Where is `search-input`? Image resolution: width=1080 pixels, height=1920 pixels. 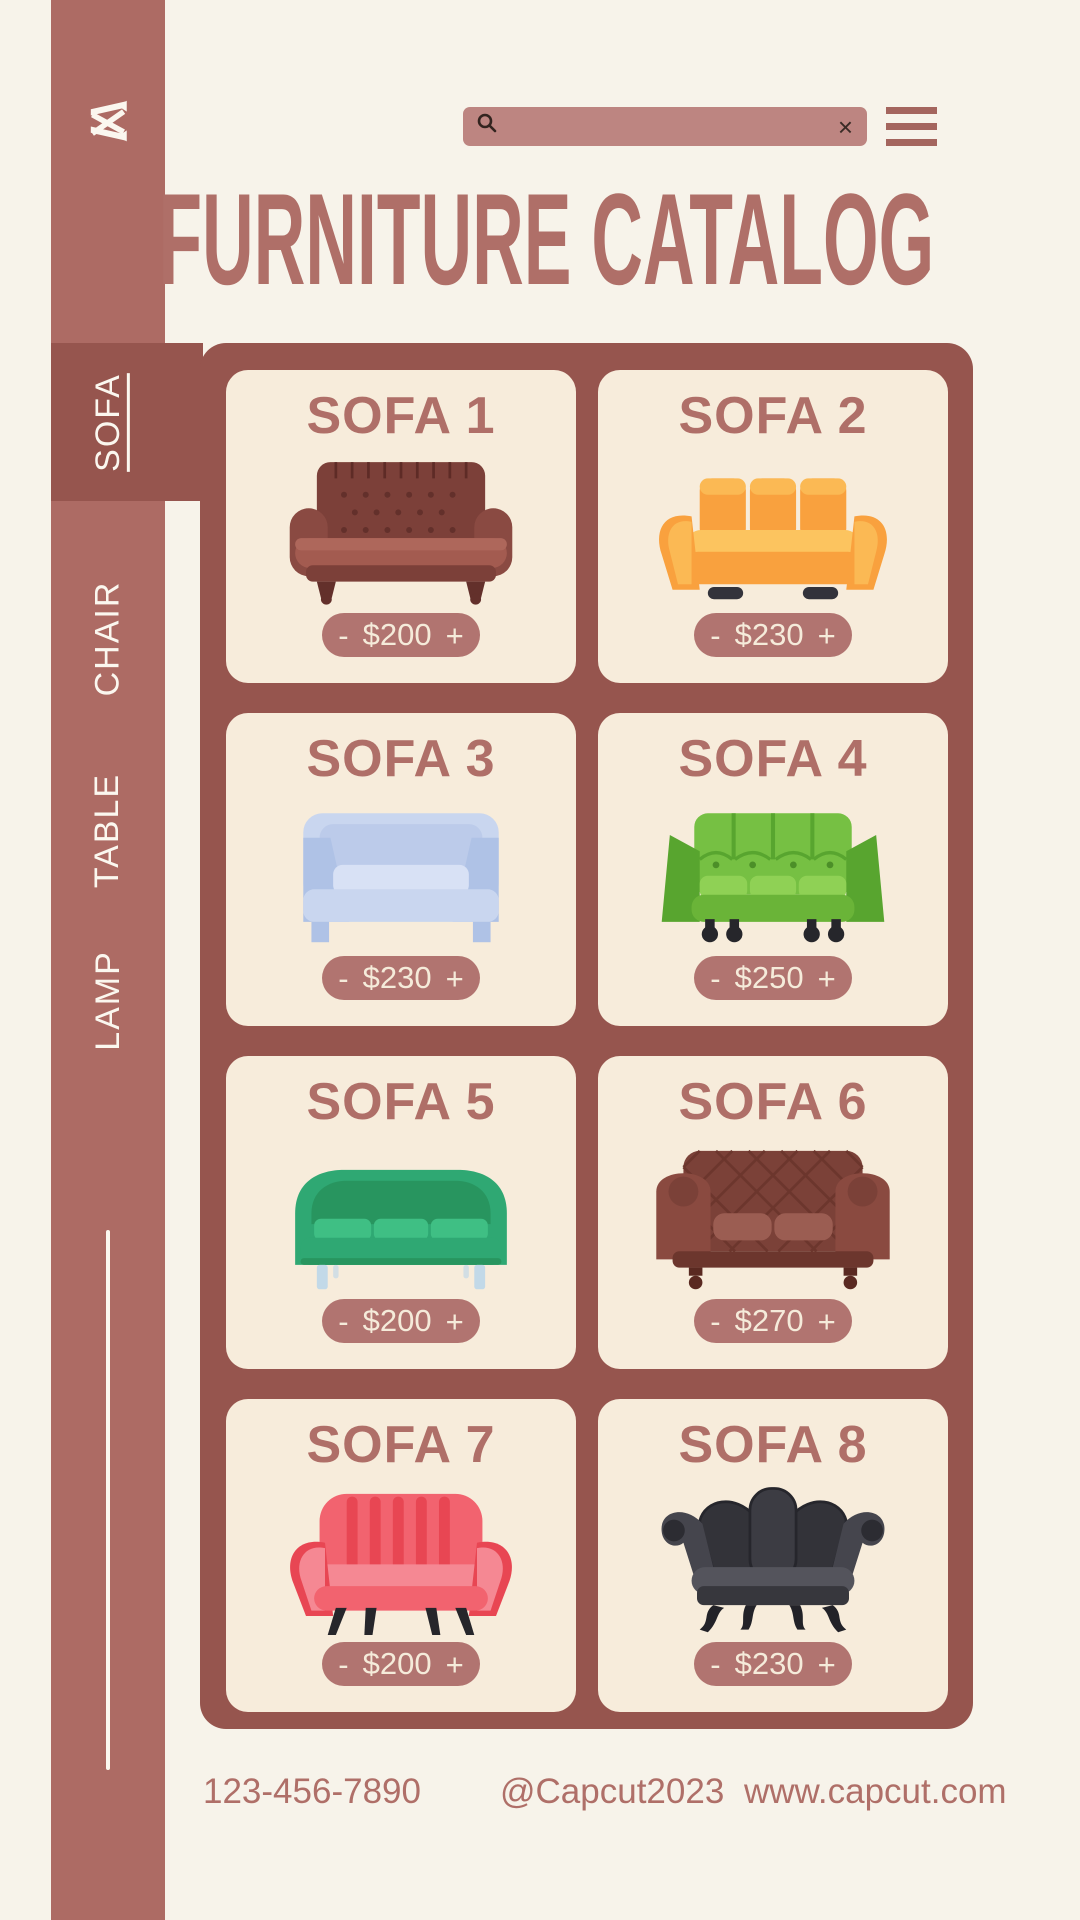 search-input is located at coordinates (667, 126).